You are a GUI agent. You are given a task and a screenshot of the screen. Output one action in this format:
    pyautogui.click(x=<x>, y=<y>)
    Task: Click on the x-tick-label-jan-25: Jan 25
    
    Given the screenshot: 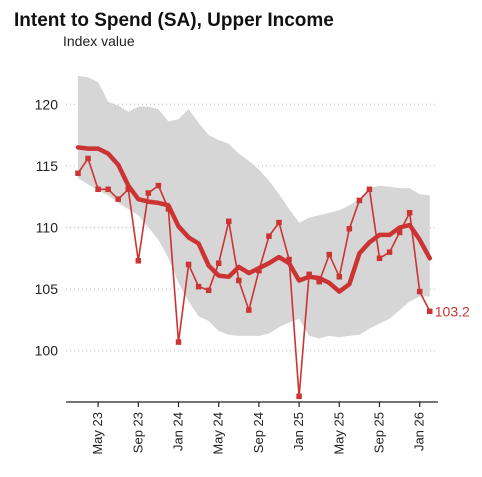 What is the action you would take?
    pyautogui.click(x=298, y=431)
    